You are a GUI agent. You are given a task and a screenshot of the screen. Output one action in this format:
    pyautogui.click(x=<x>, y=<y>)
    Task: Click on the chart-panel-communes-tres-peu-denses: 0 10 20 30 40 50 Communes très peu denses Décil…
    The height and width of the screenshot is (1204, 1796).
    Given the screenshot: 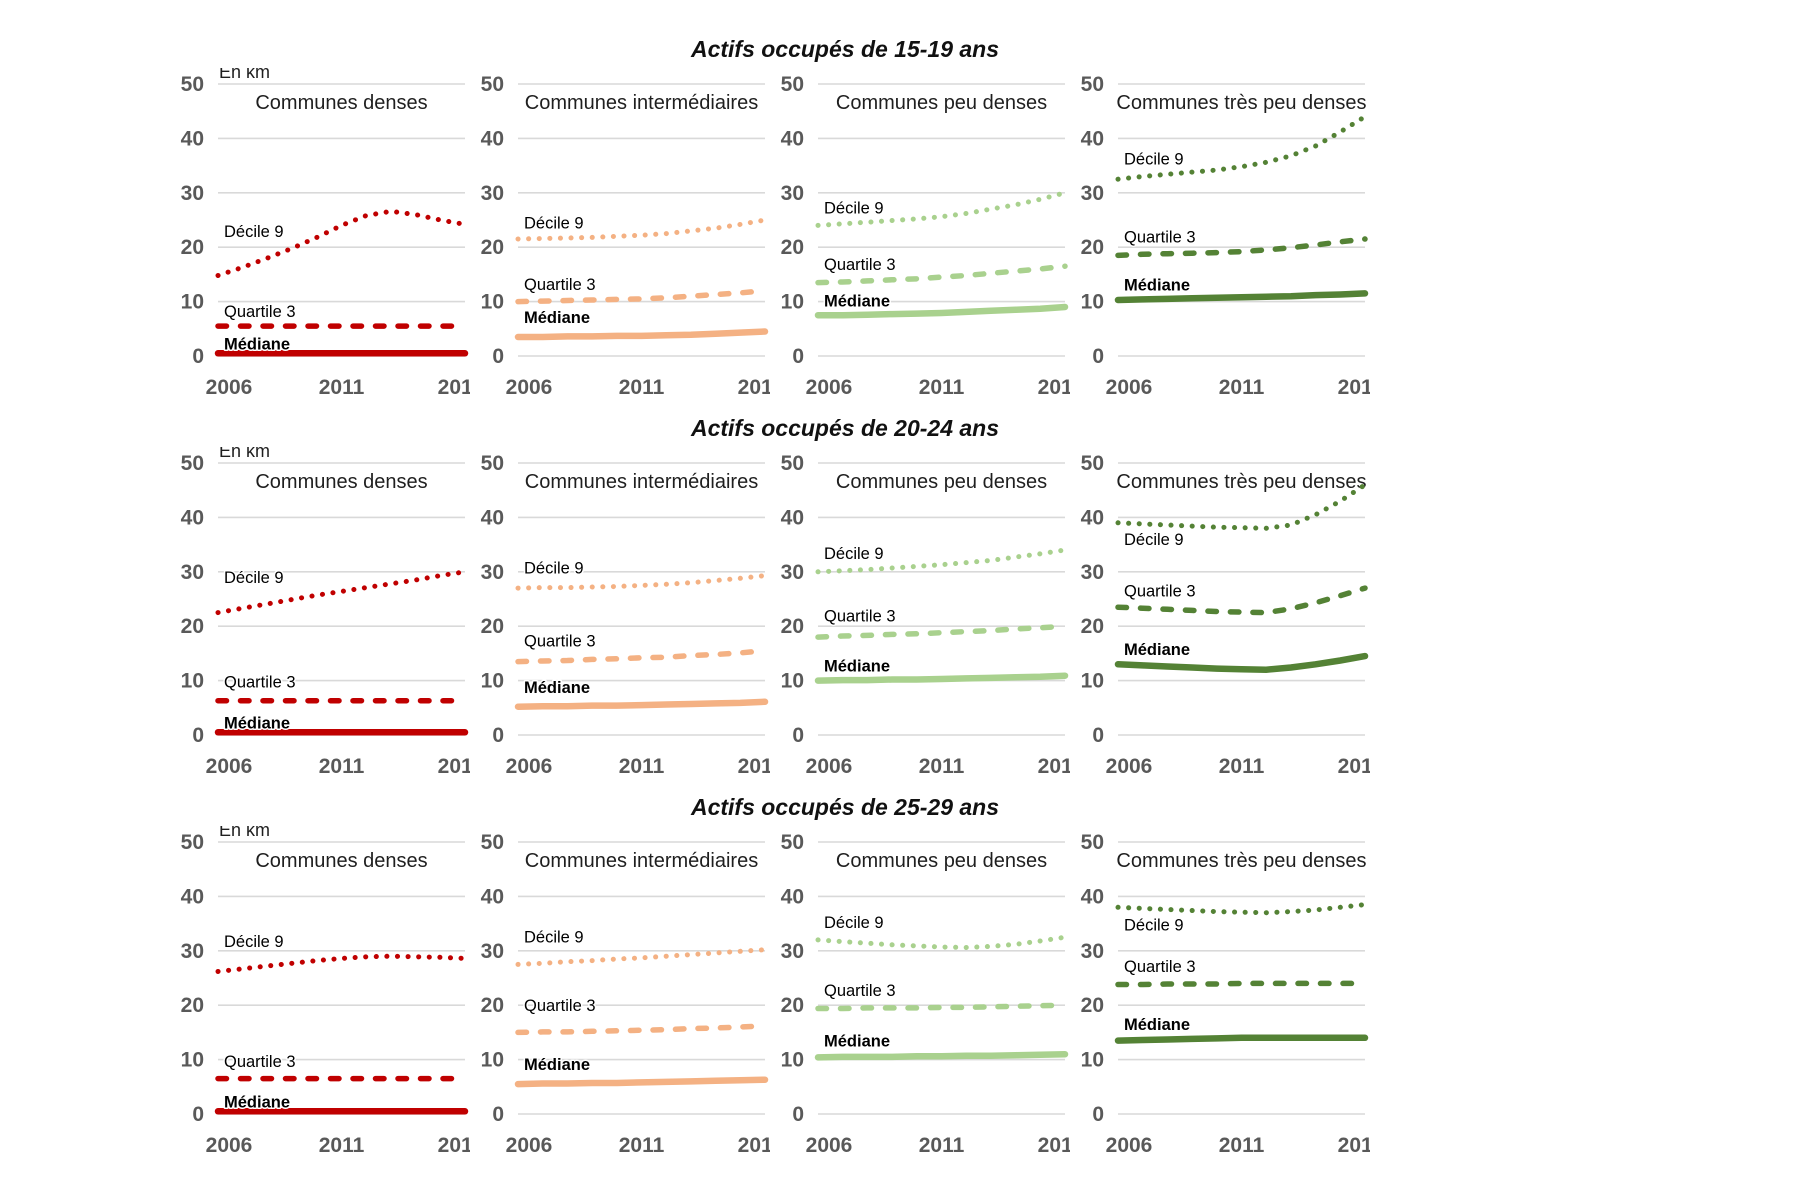 What is the action you would take?
    pyautogui.click(x=1224, y=994)
    